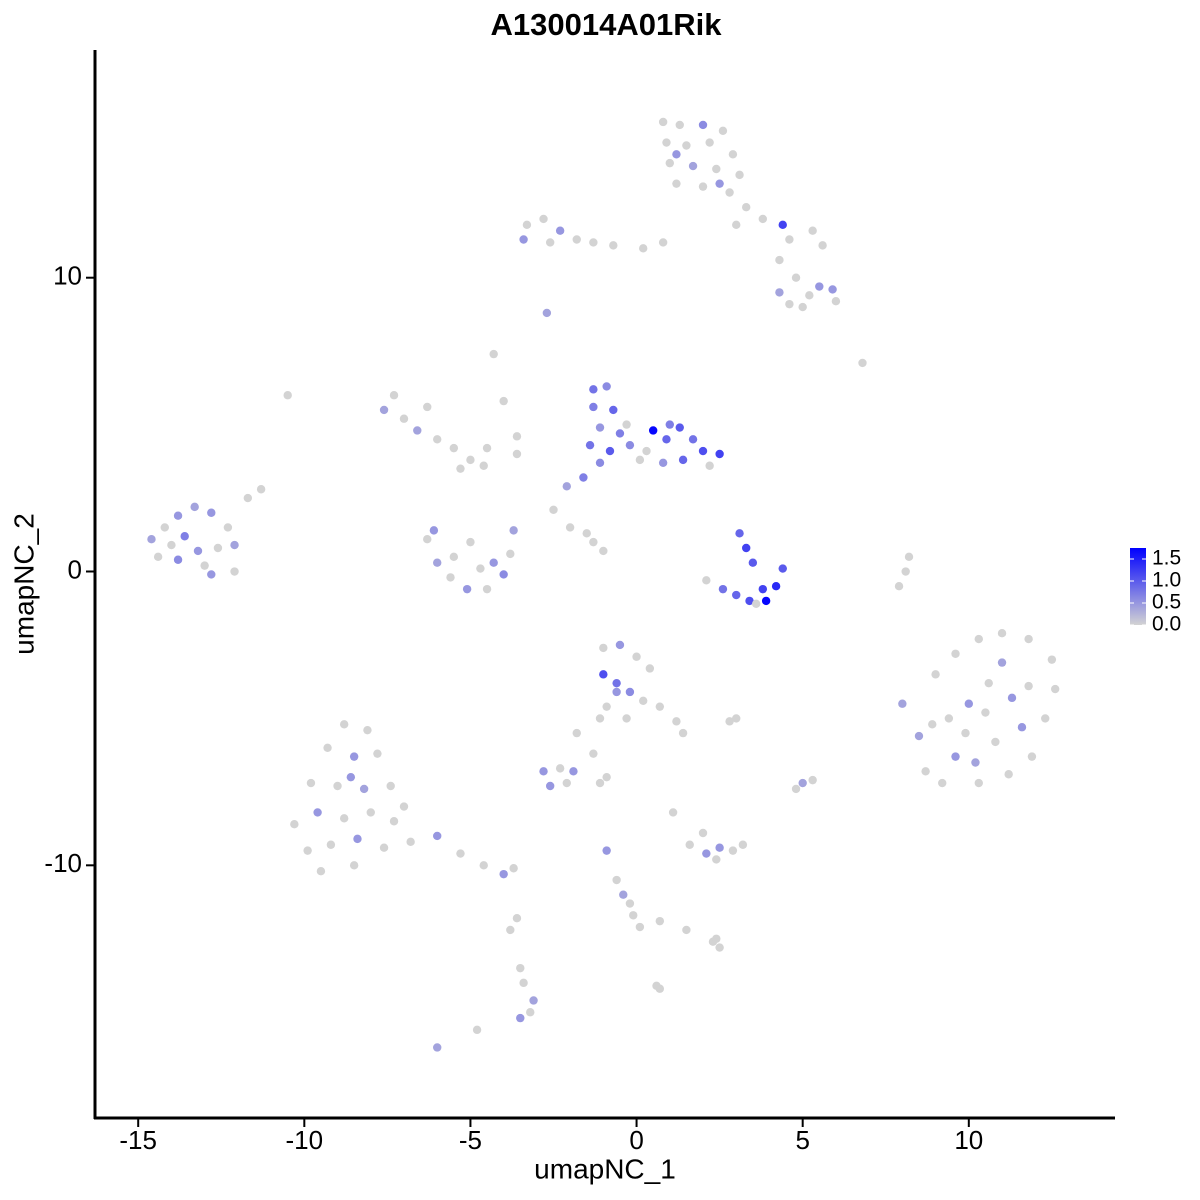  What do you see at coordinates (968, 1140) in the screenshot?
I see `x-tick-label: 10` at bounding box center [968, 1140].